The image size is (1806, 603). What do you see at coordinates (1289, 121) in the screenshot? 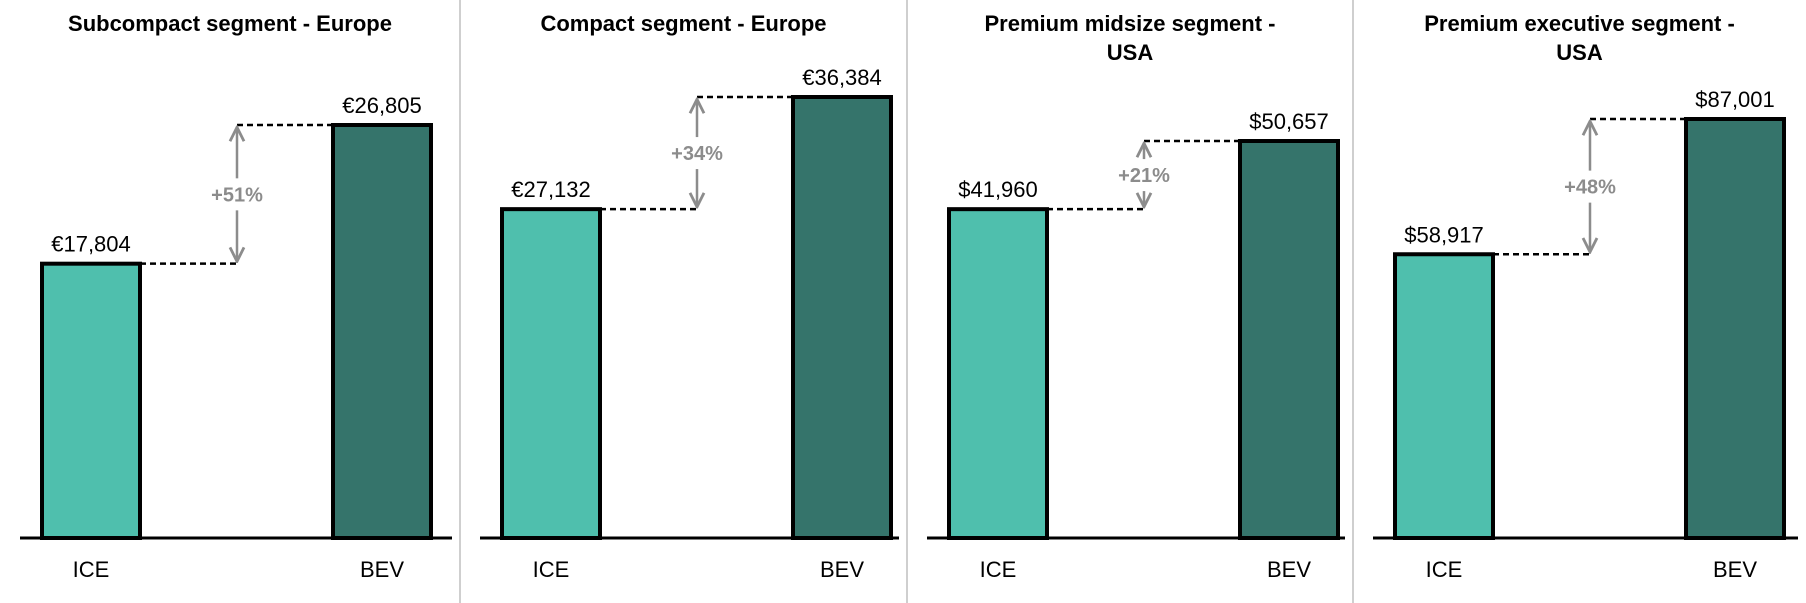
I see `value-label: $50,657` at bounding box center [1289, 121].